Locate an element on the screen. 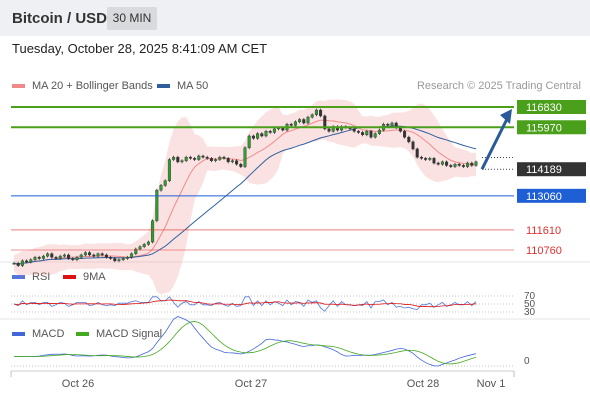 The width and height of the screenshot is (590, 400). legend-label-rsi-ma: 9MA is located at coordinates (94, 277).